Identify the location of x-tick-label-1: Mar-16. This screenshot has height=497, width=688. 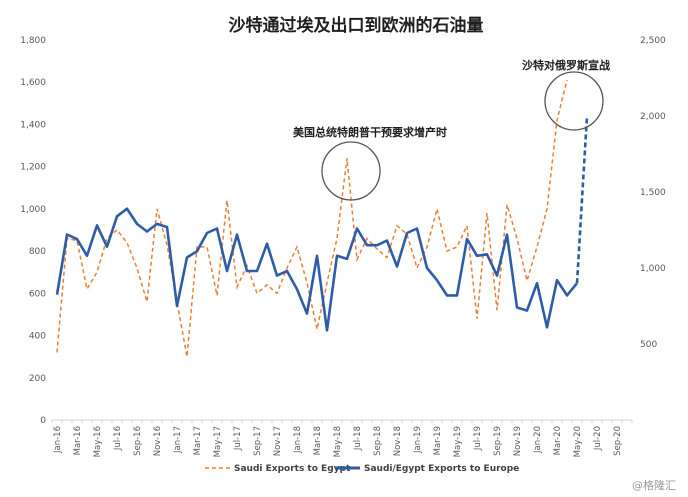
(78, 440).